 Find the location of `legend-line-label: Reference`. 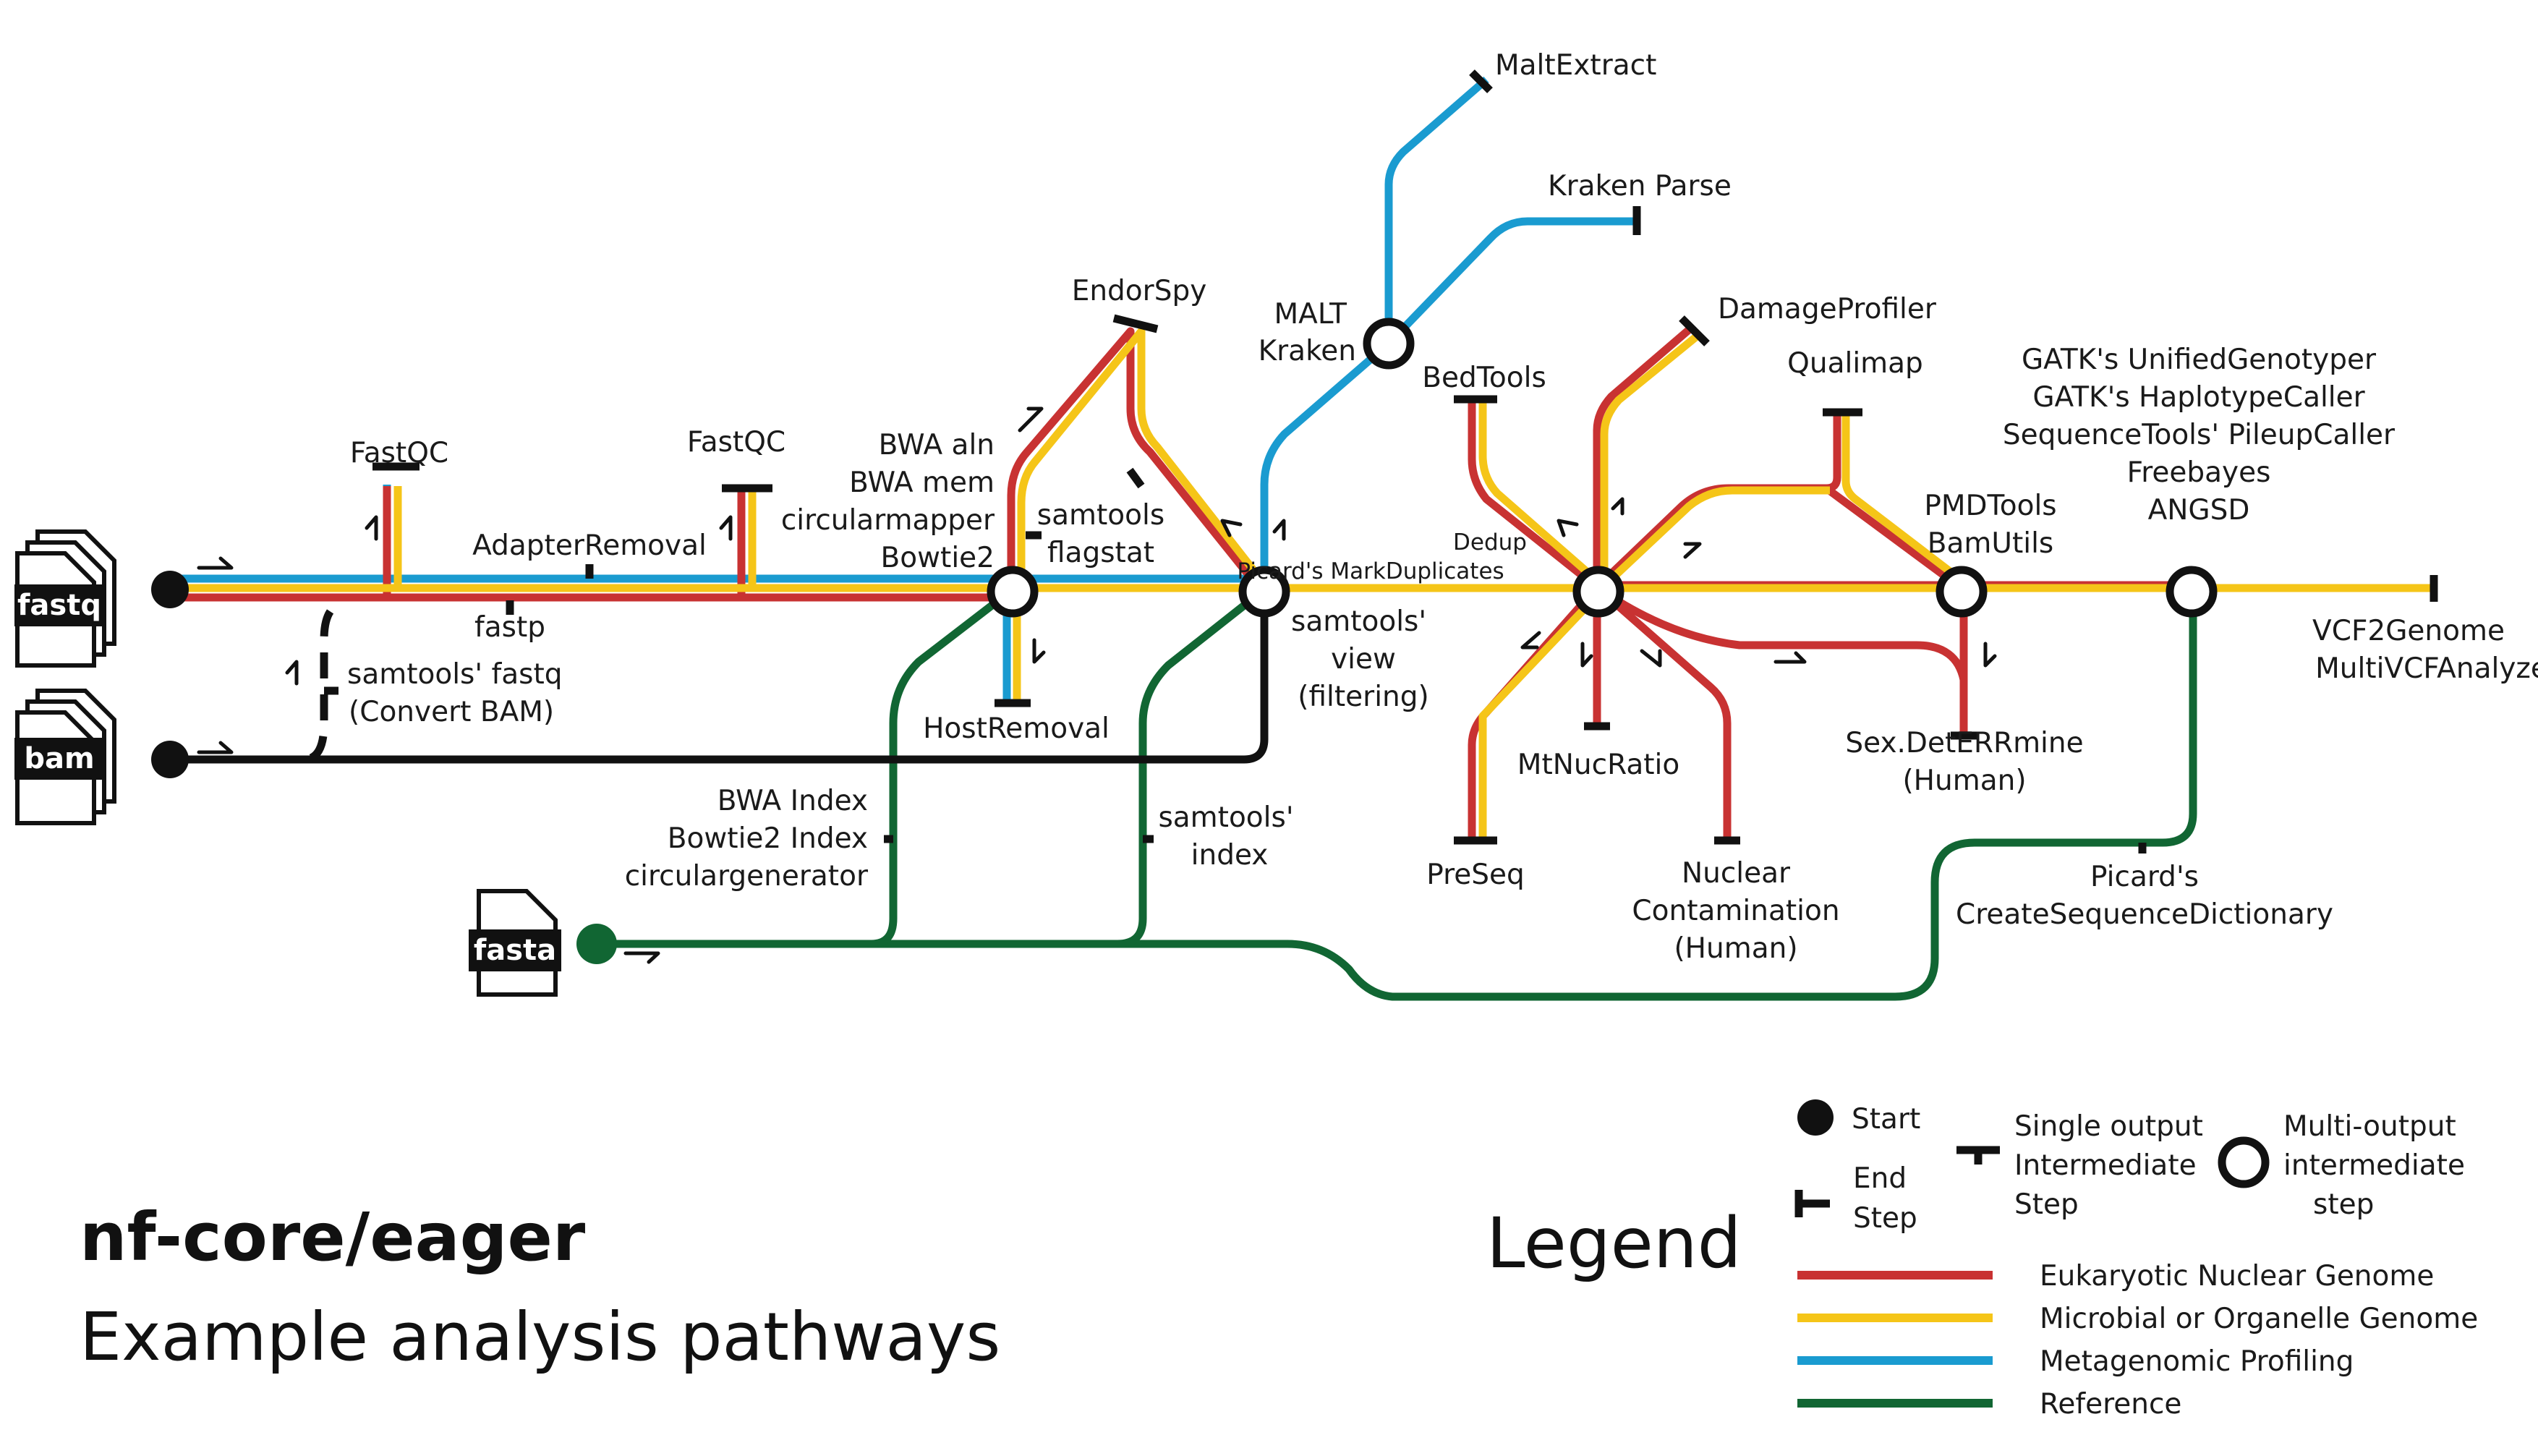

legend-line-label: Reference is located at coordinates (2110, 1404).